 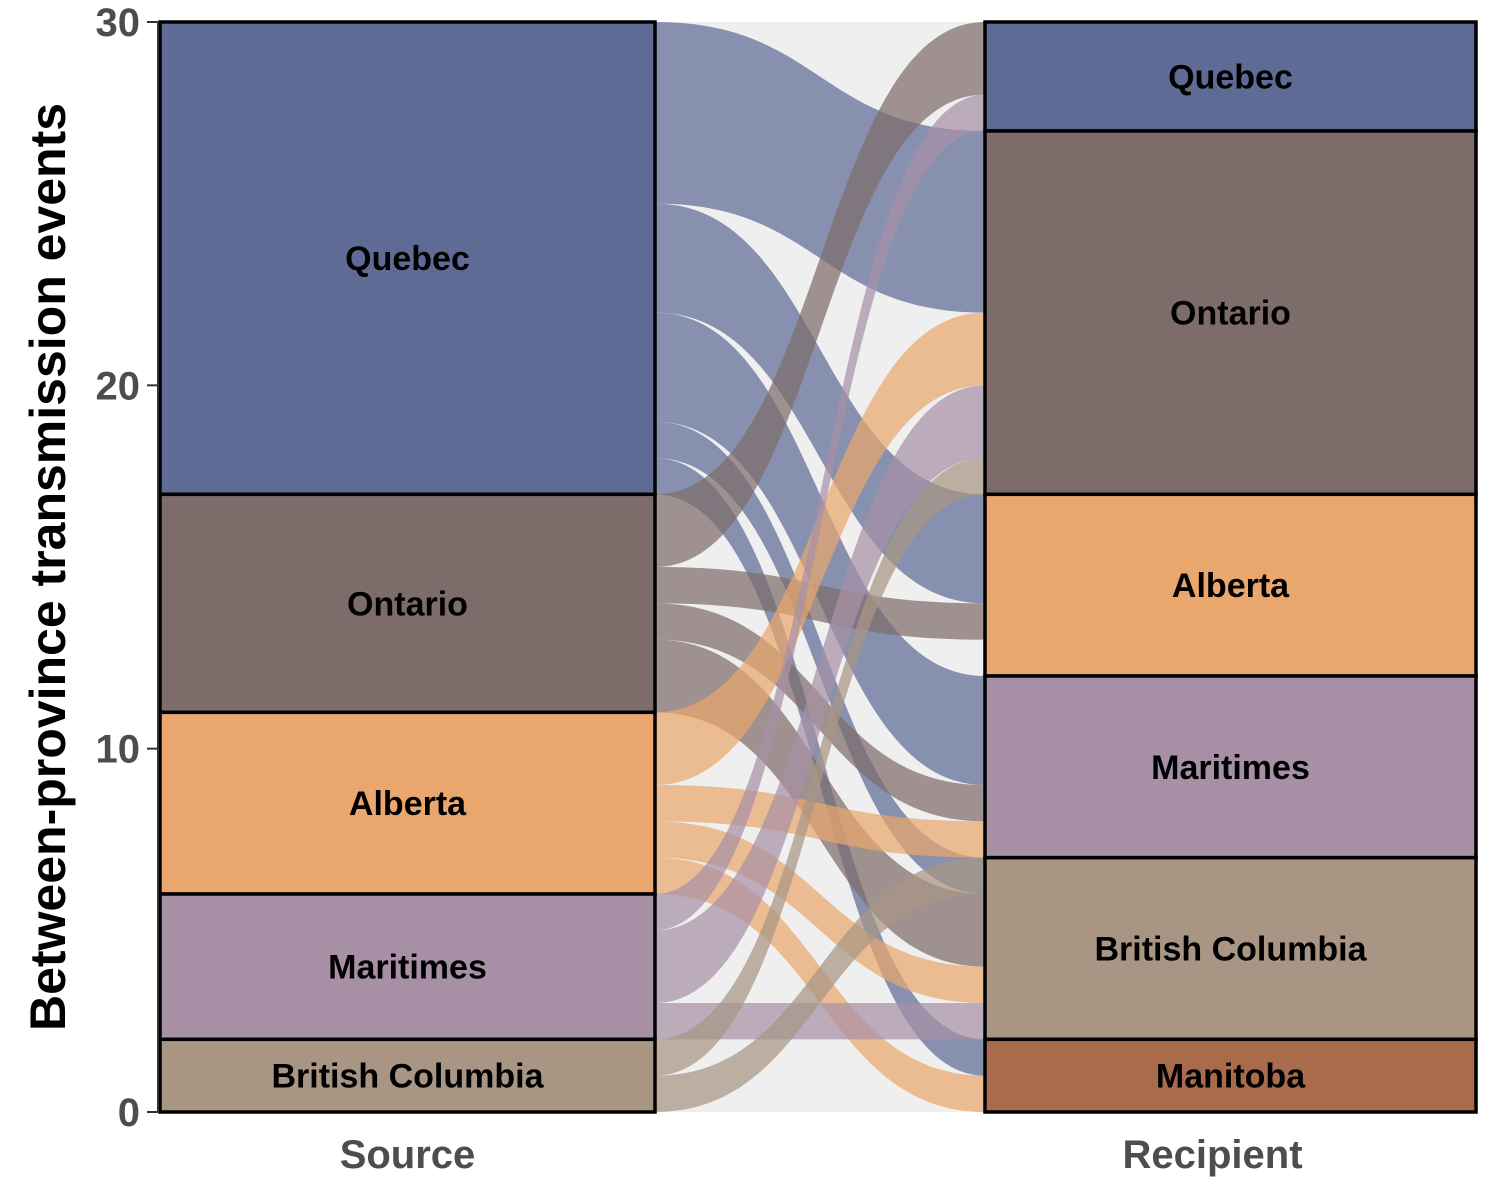 I want to click on recipient-stratum-ontario, so click(x=1230, y=313).